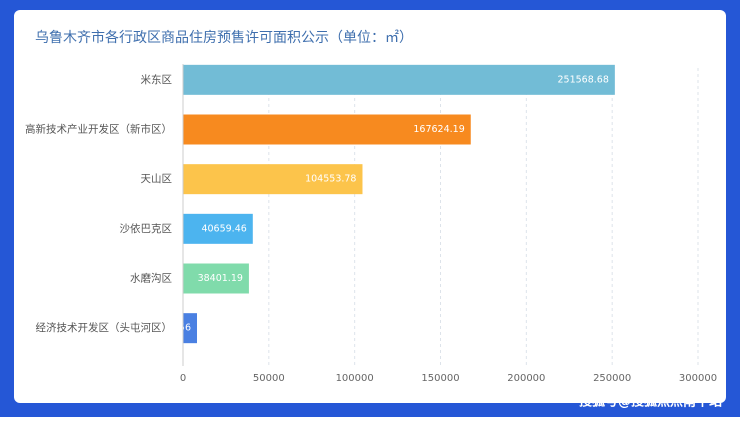 The width and height of the screenshot is (740, 421). I want to click on watermark: 搜狐号@搜狐焦点南平站, so click(650, 402).